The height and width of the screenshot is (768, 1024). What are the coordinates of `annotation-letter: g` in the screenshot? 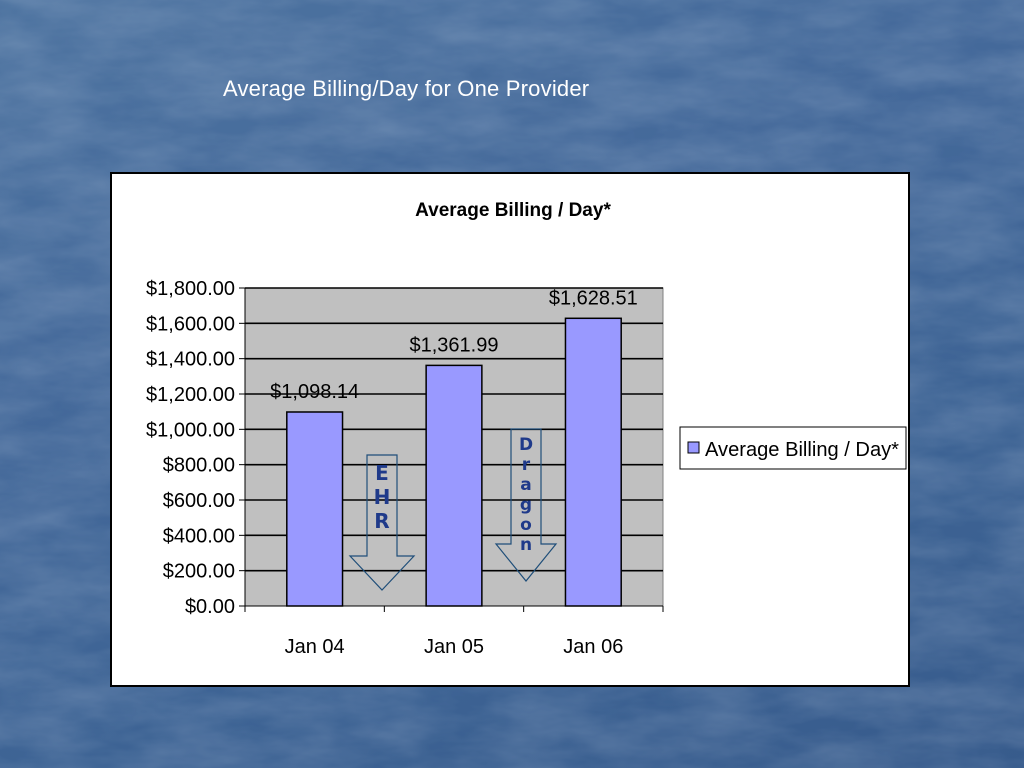 It's located at (526, 505).